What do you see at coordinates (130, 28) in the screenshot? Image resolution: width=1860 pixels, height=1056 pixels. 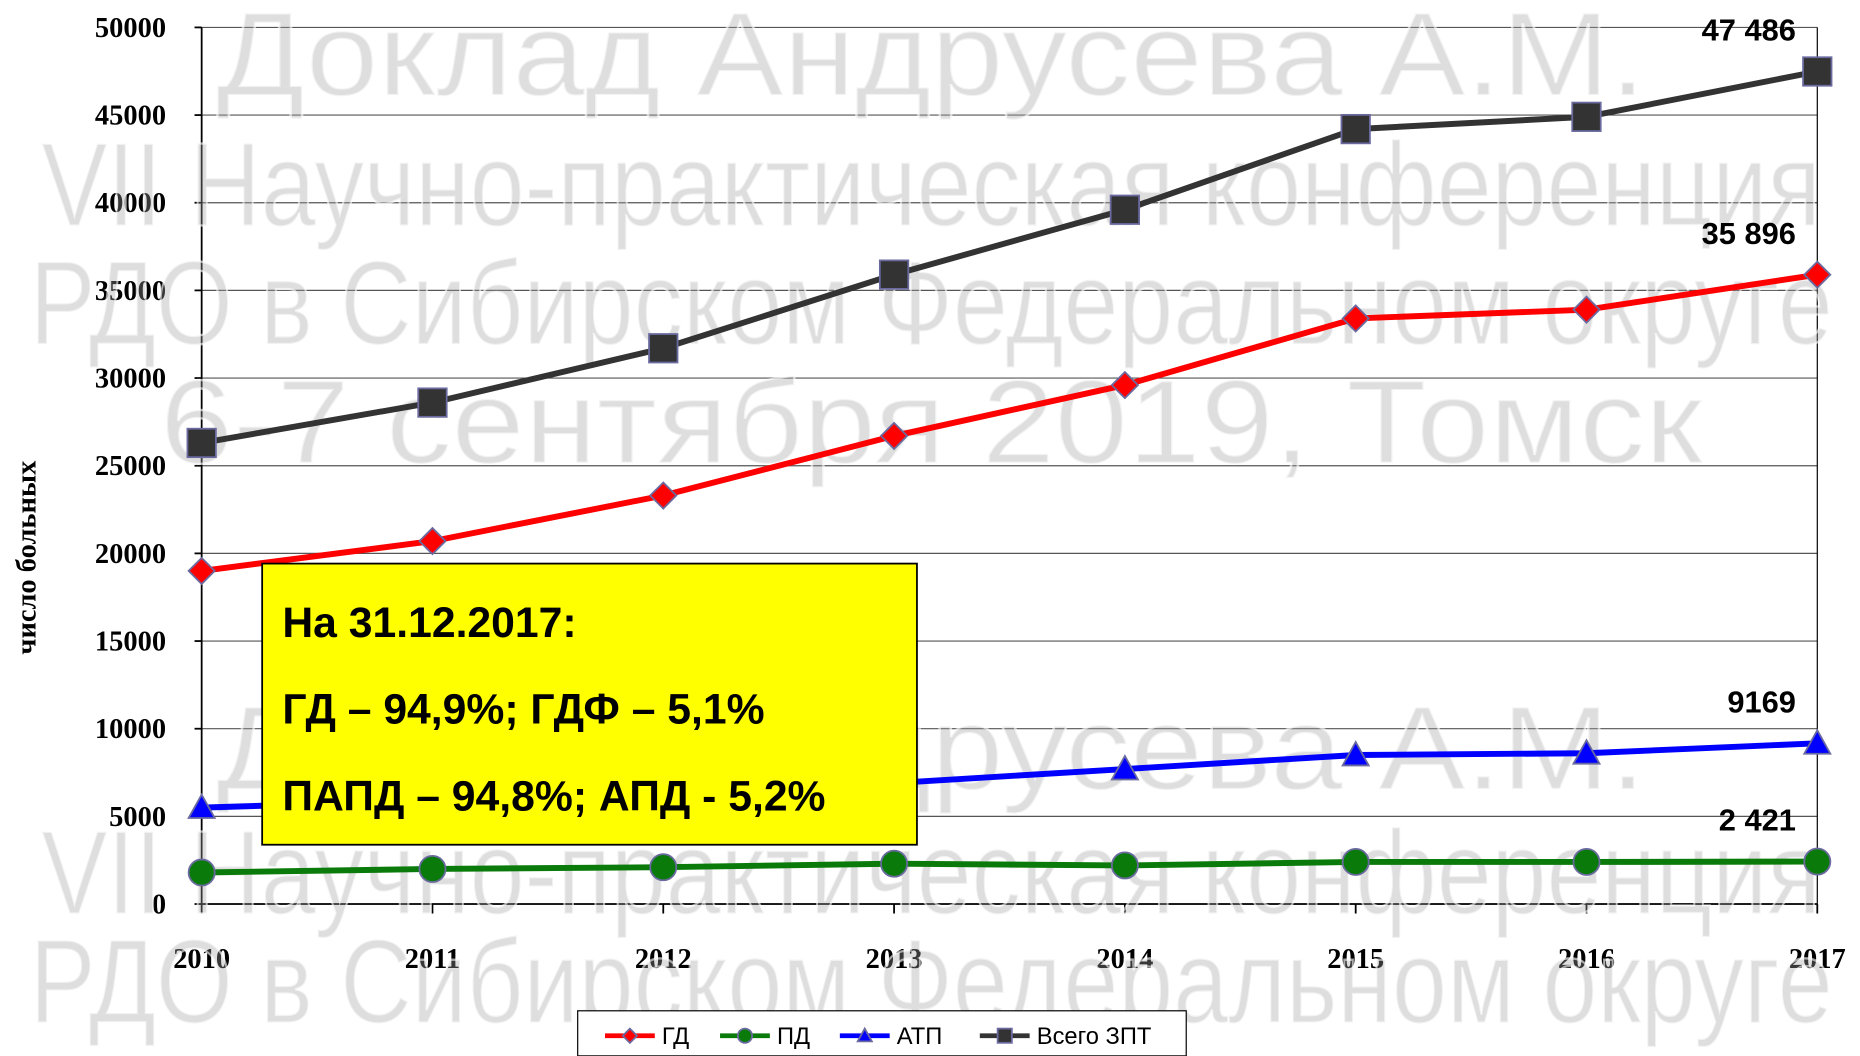 I see `y-tick-label: 50000` at bounding box center [130, 28].